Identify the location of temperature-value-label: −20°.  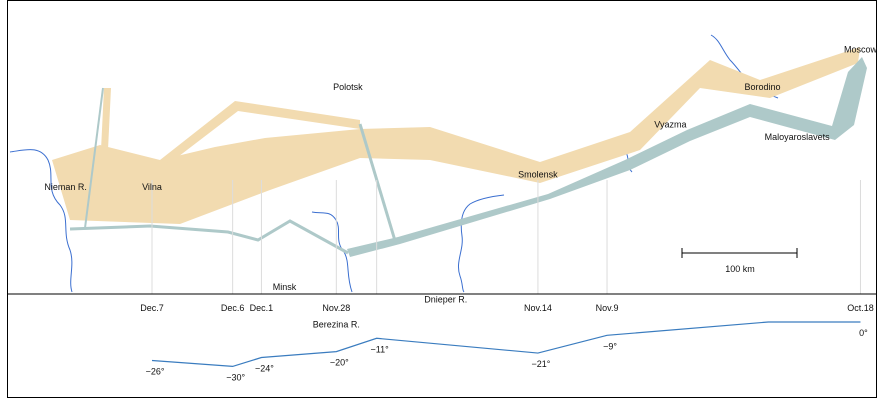
(339, 363).